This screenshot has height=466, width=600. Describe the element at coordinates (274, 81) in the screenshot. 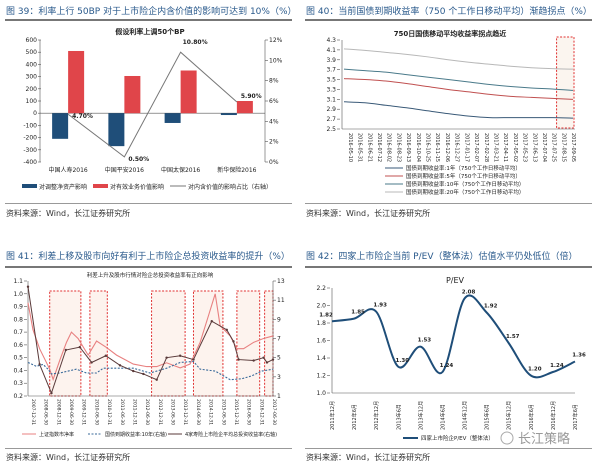

I see `y2-tick-label: 8%` at that location.